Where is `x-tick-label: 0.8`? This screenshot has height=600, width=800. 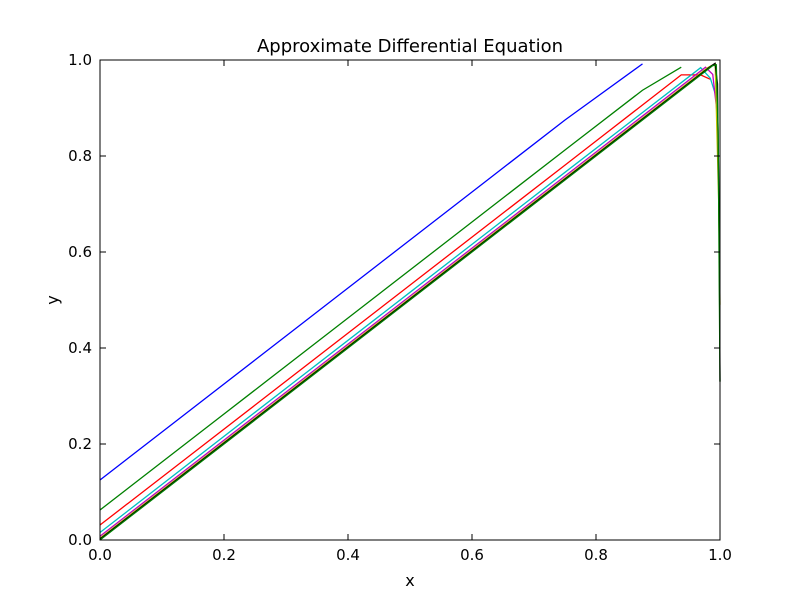 x-tick-label: 0.8 is located at coordinates (596, 555).